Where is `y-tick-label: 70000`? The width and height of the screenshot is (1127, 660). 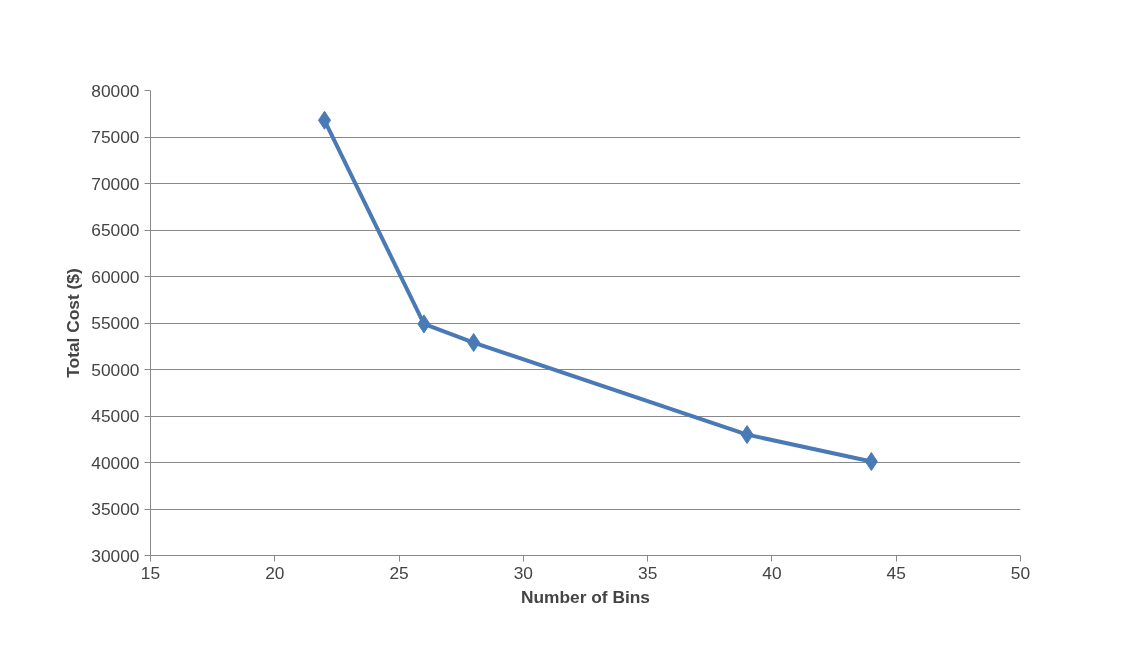 y-tick-label: 70000 is located at coordinates (115, 183).